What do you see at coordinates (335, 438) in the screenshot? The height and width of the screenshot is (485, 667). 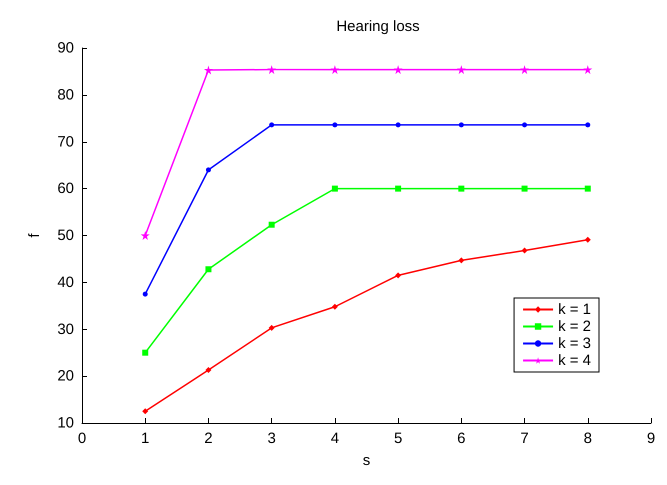 I see `x-tick-label: 4` at bounding box center [335, 438].